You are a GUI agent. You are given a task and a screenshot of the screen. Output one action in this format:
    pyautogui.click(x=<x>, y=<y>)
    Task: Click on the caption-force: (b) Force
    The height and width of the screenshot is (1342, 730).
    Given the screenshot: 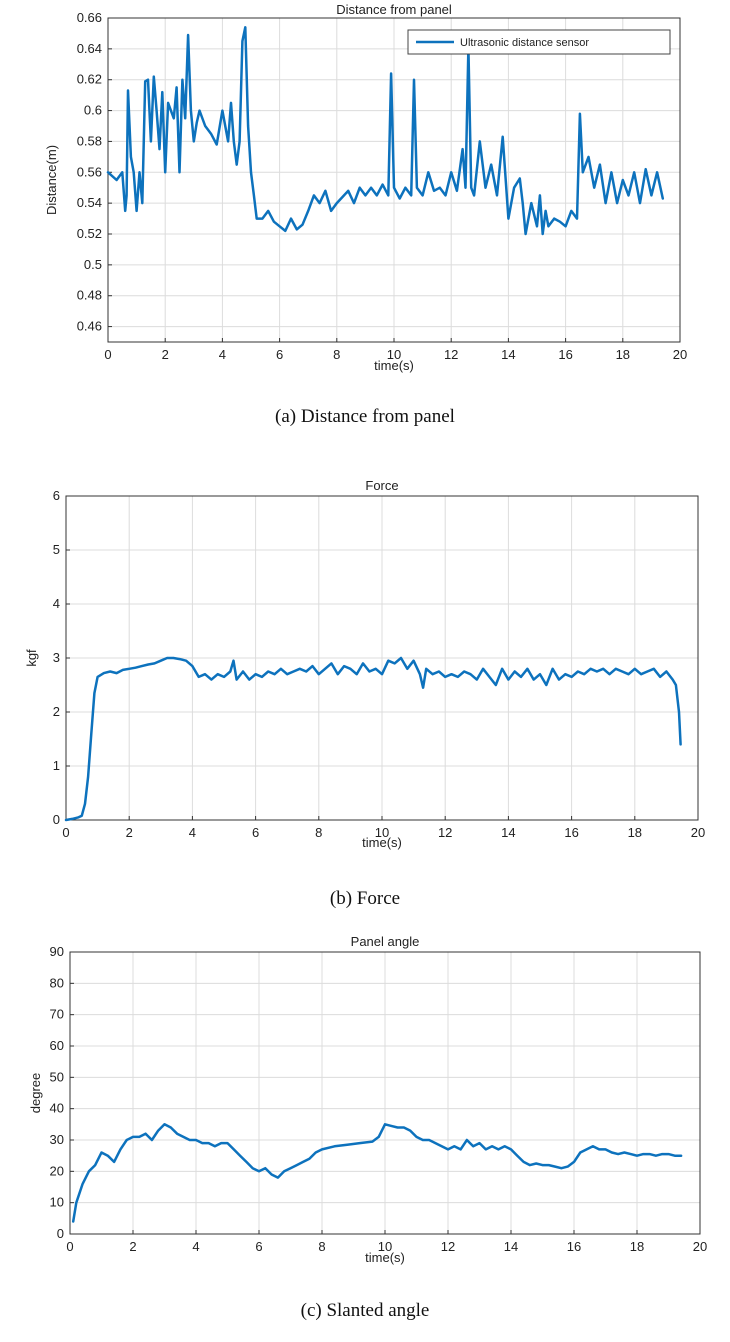 What is the action you would take?
    pyautogui.click(x=365, y=898)
    